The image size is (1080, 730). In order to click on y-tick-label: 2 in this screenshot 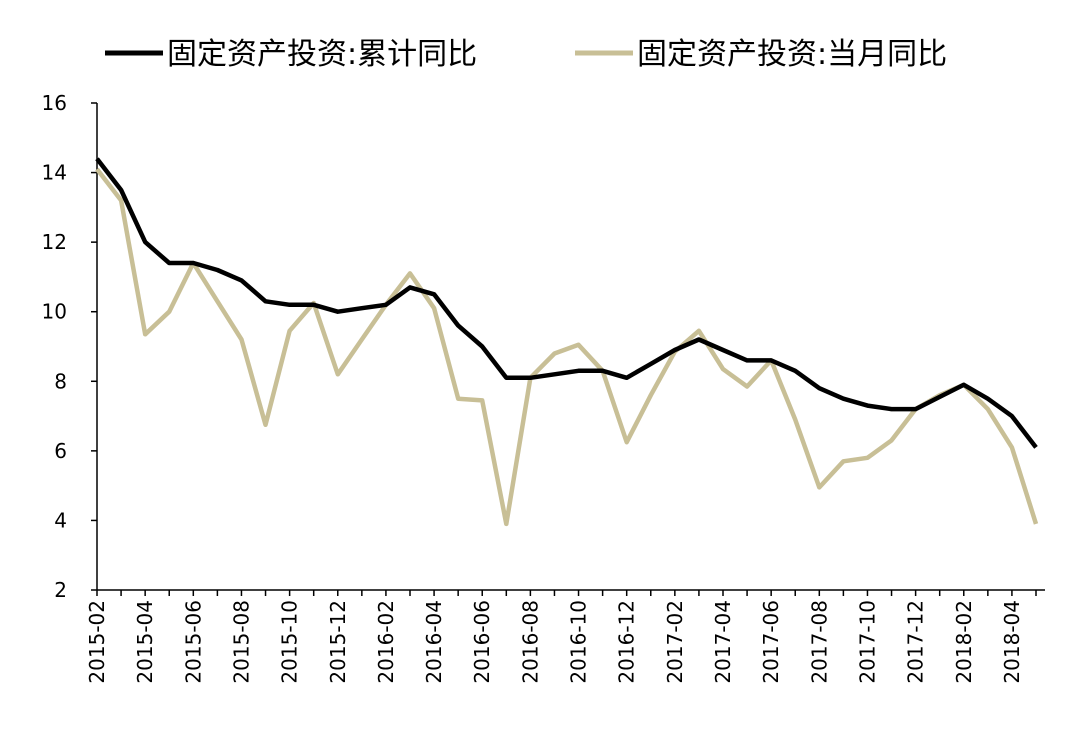, I will do `click(60, 590)`.